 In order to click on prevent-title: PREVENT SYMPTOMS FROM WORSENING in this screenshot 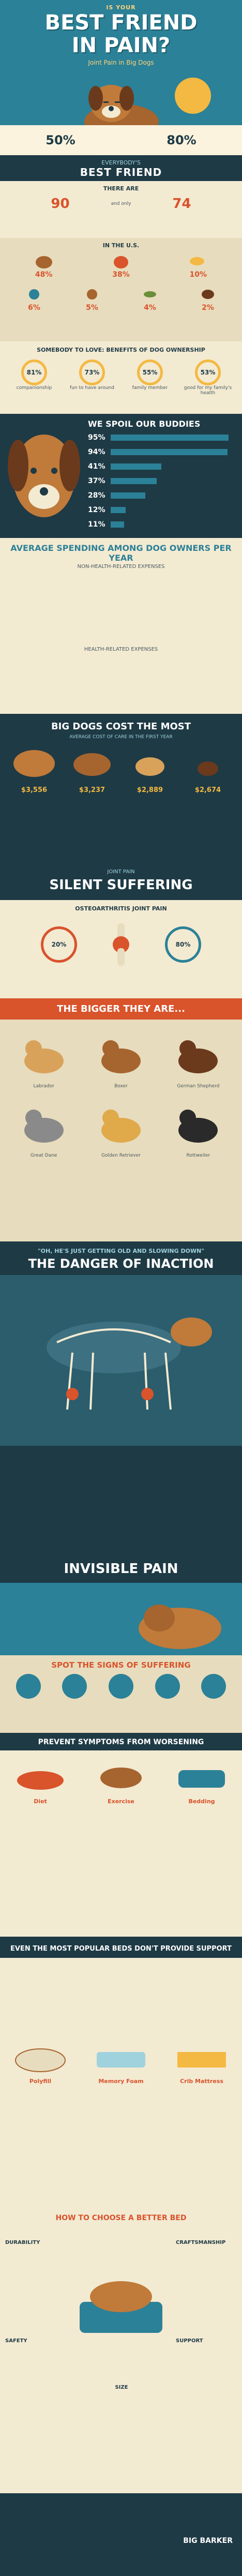, I will do `click(121, 1742)`.